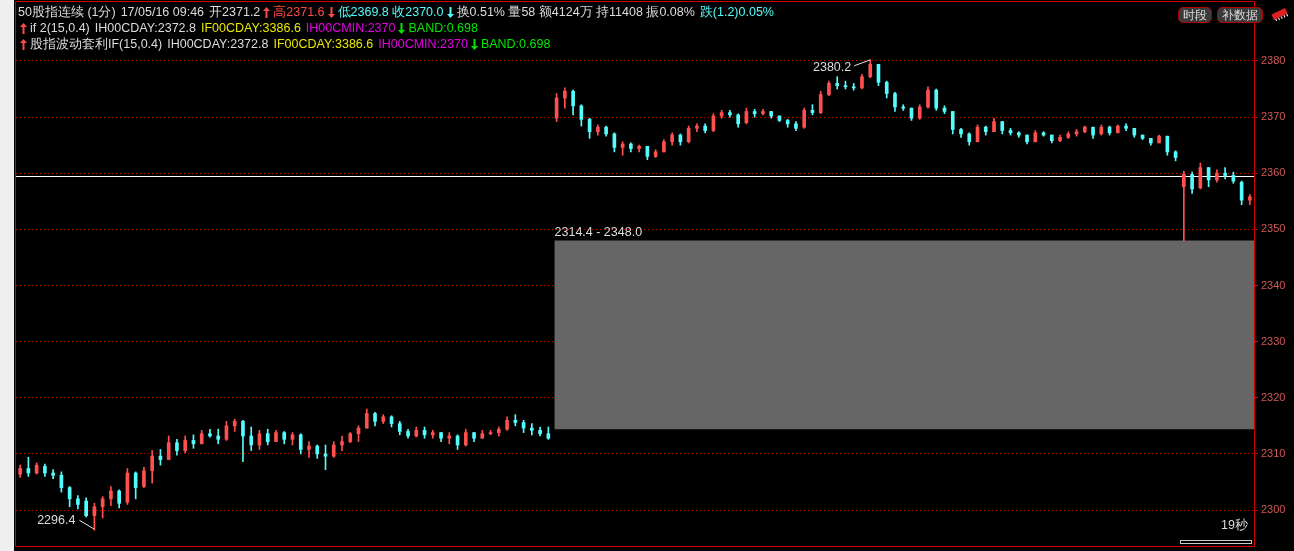 The image size is (1294, 551). Describe the element at coordinates (60, 28) in the screenshot. I see `annotation: if 2(15,0.4)` at that location.